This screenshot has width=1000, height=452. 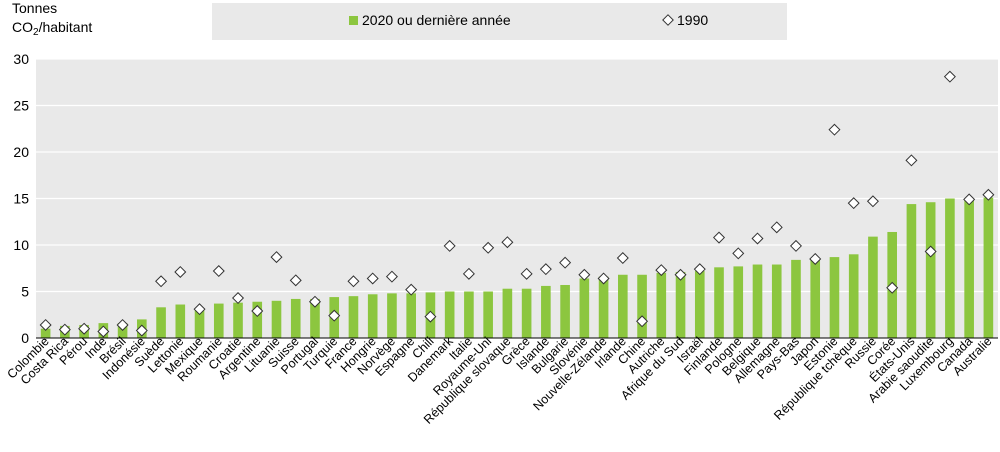 I want to click on y-tick-label: 20, so click(x=21, y=152).